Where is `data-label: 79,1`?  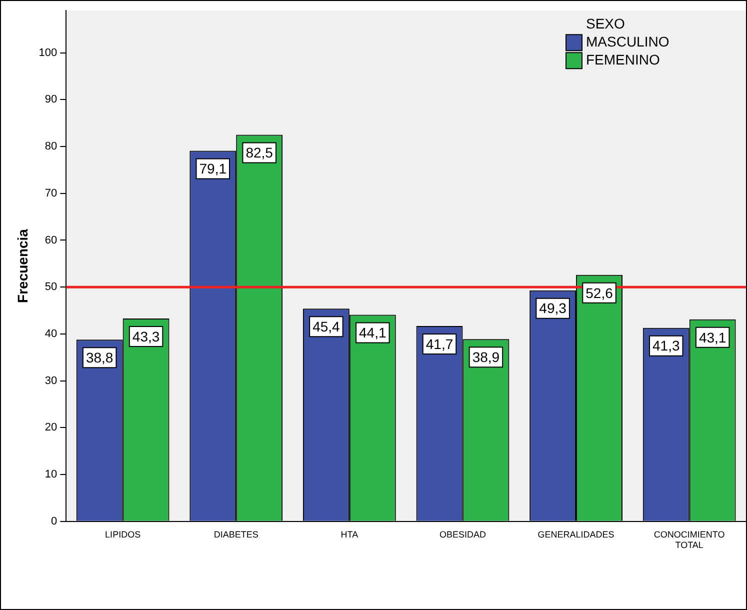
data-label: 79,1 is located at coordinates (213, 168).